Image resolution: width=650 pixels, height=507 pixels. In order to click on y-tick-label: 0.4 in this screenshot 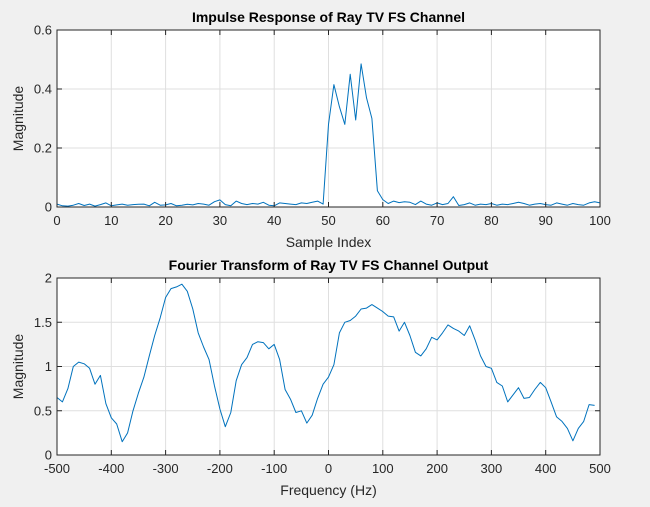, I will do `click(43, 89)`.